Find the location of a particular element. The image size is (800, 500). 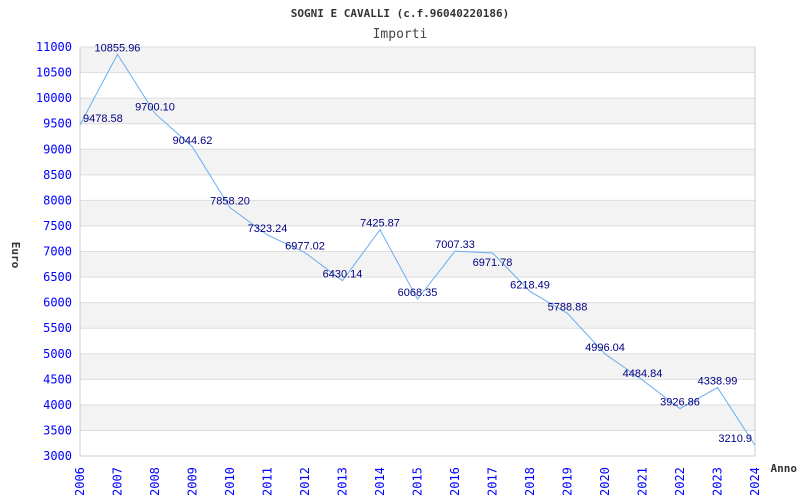

x-tick-label: 2014 is located at coordinates (380, 481).